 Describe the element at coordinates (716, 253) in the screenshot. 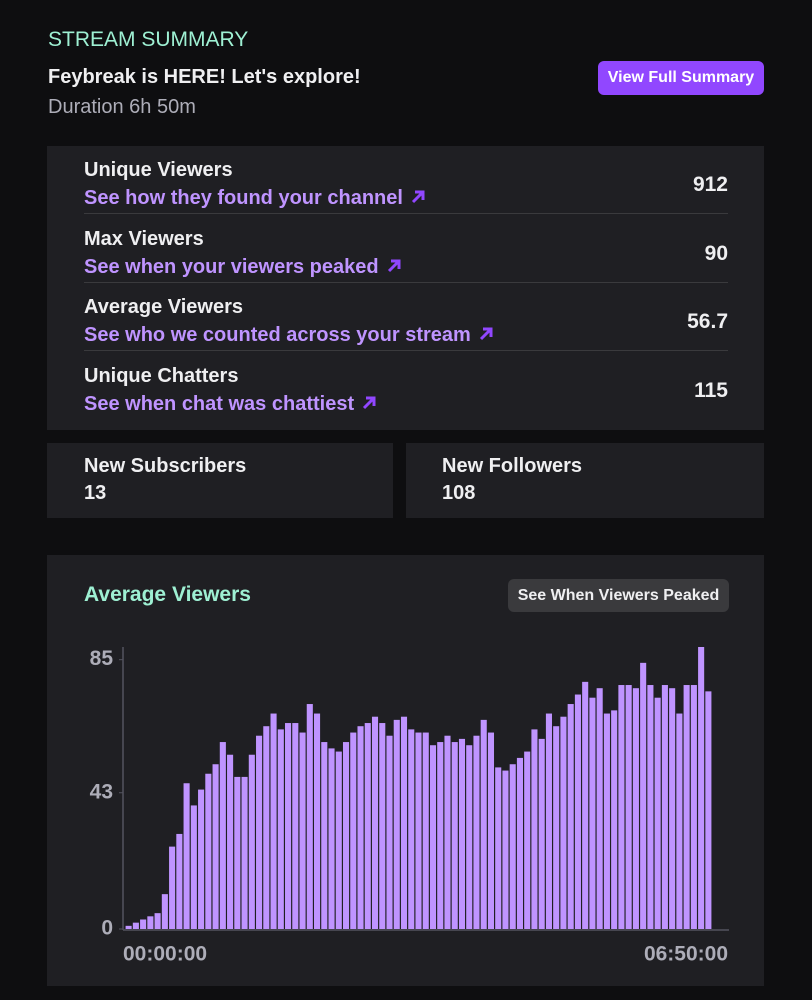

I see `stat-value: 90` at that location.